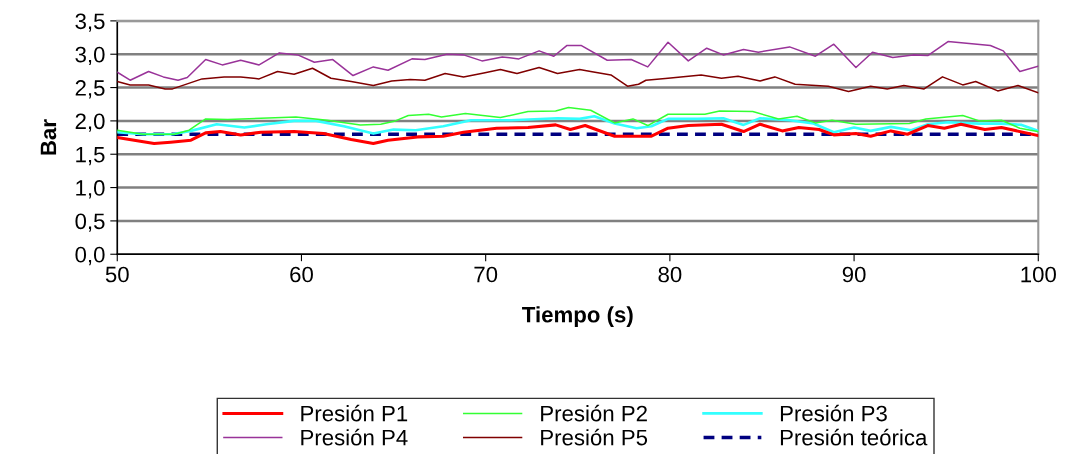 The image size is (1066, 454). What do you see at coordinates (354, 437) in the screenshot?
I see `legend-label: Presión P4` at bounding box center [354, 437].